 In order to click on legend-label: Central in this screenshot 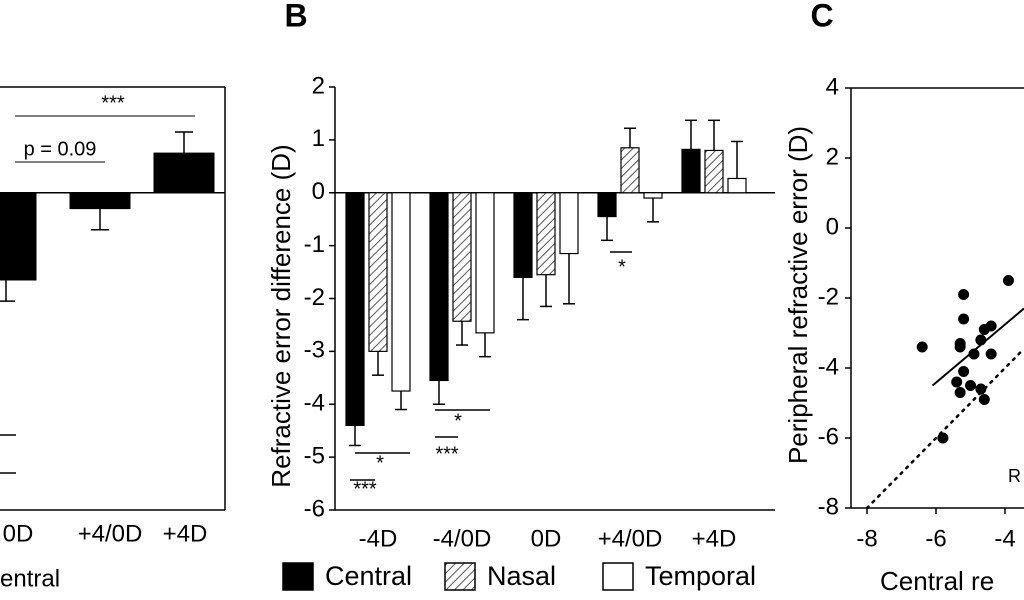, I will do `click(368, 576)`.